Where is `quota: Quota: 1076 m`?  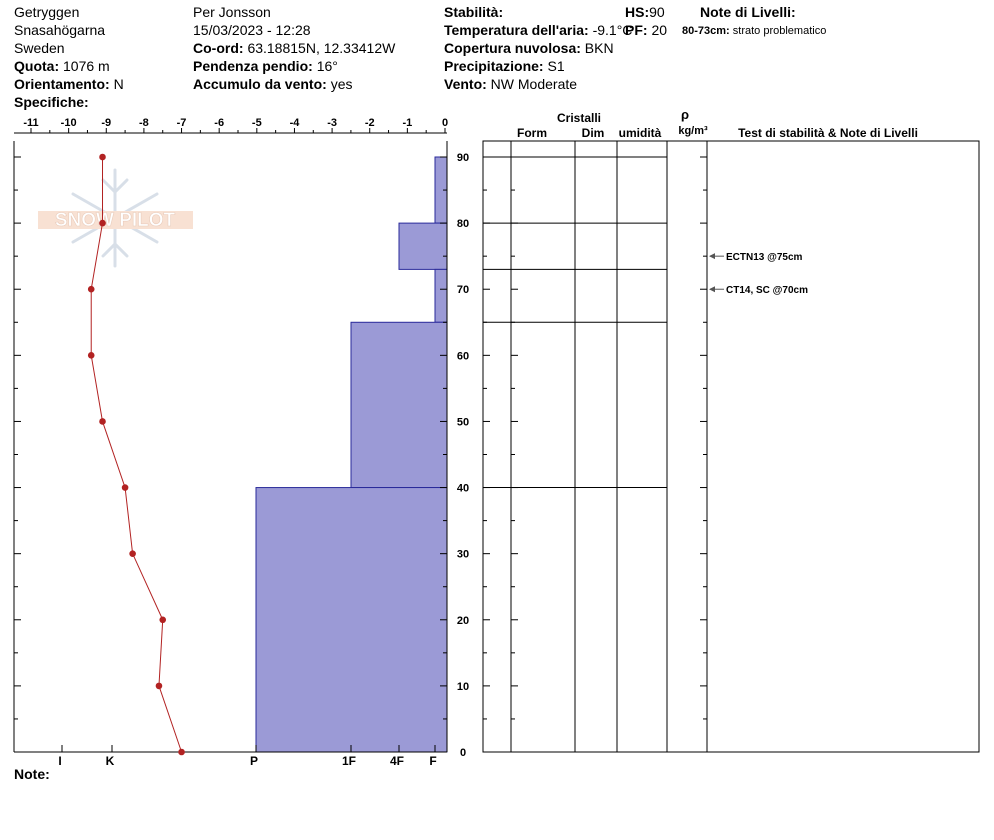 quota: Quota: 1076 m is located at coordinates (62, 66).